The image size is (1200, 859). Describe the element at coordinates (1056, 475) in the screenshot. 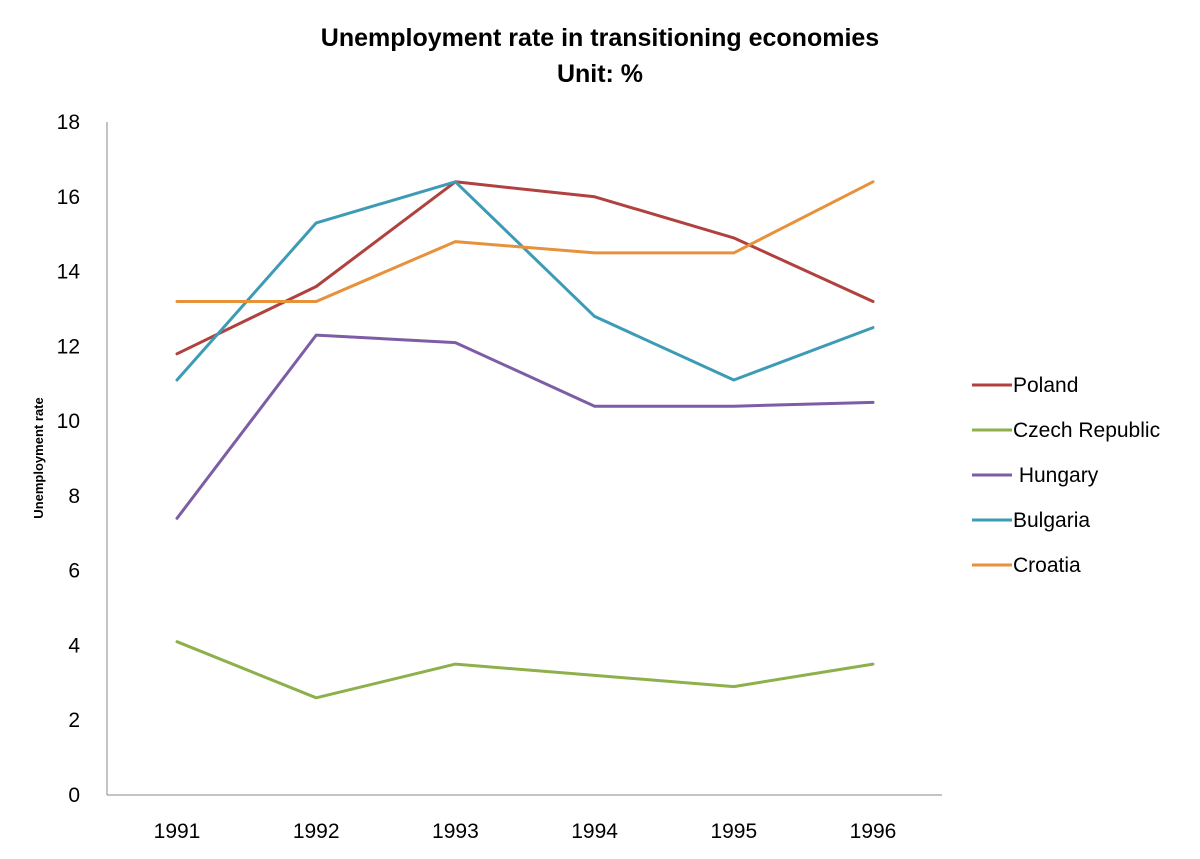

I see `legend-label-hungary: Hungary` at that location.